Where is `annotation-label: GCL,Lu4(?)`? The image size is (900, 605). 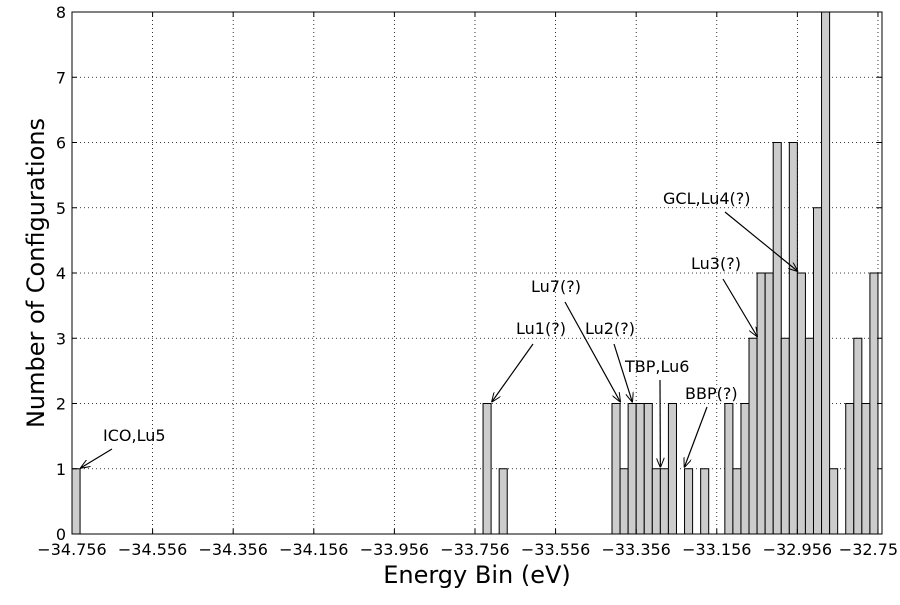
annotation-label: GCL,Lu4(?) is located at coordinates (707, 198).